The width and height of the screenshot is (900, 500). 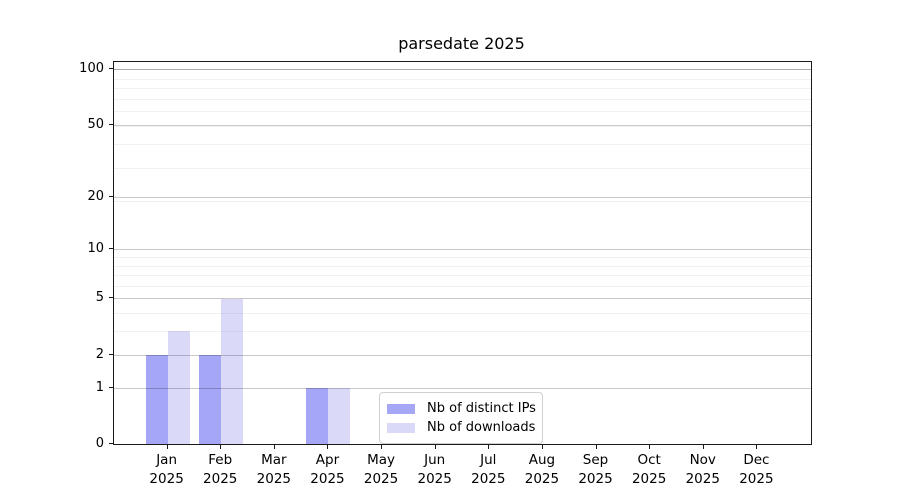 I want to click on x-axis-label-month: May, so click(x=381, y=460).